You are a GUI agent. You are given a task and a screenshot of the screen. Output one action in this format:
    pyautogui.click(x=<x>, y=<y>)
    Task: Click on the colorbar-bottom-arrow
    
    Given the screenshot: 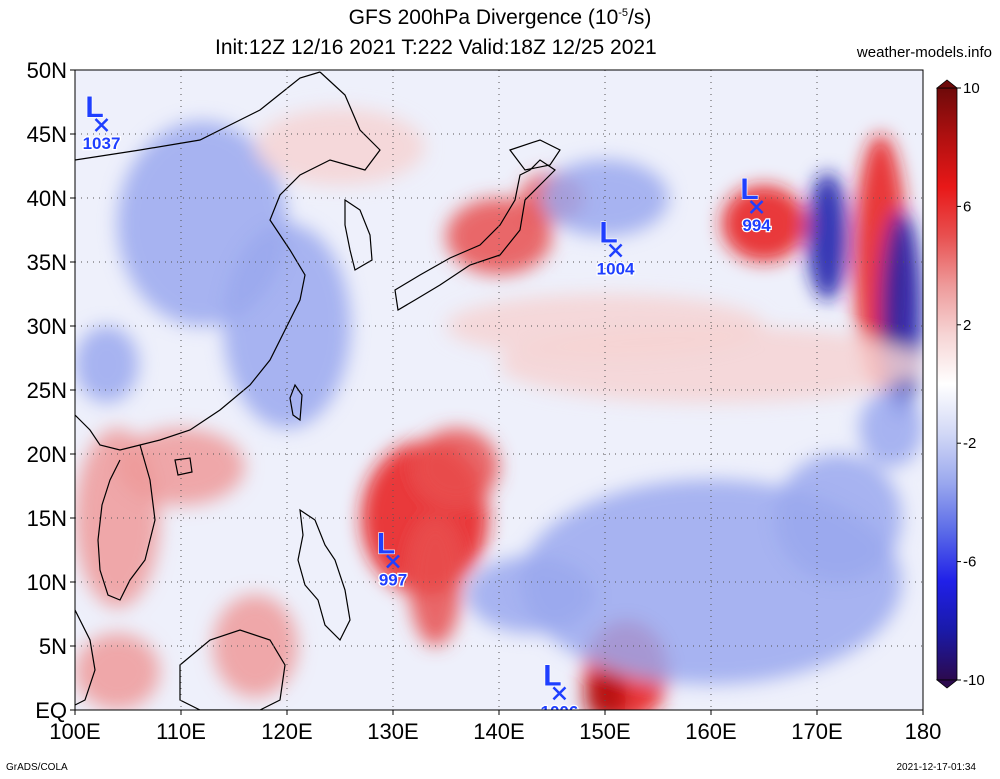 What is the action you would take?
    pyautogui.click(x=947, y=684)
    